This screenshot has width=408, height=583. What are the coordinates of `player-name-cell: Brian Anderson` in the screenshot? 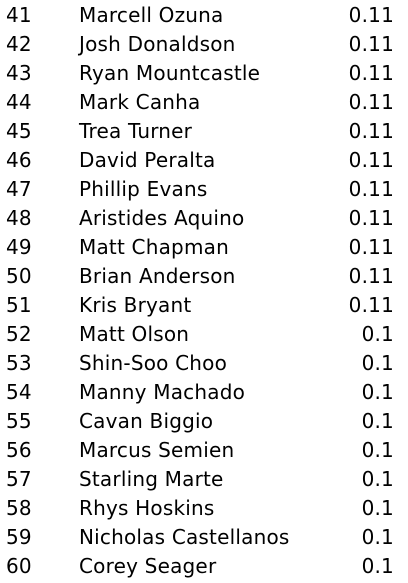 It's located at (157, 276).